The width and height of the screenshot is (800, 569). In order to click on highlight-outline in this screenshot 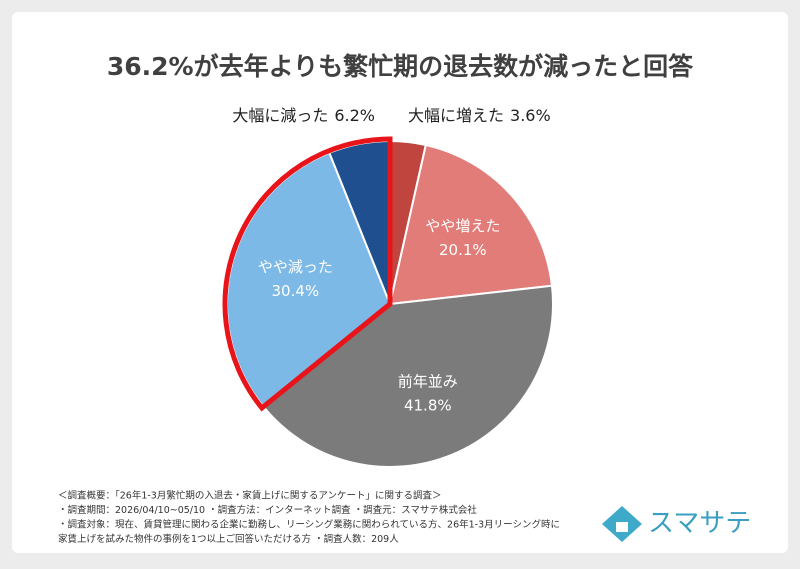, I will do `click(307, 274)`.